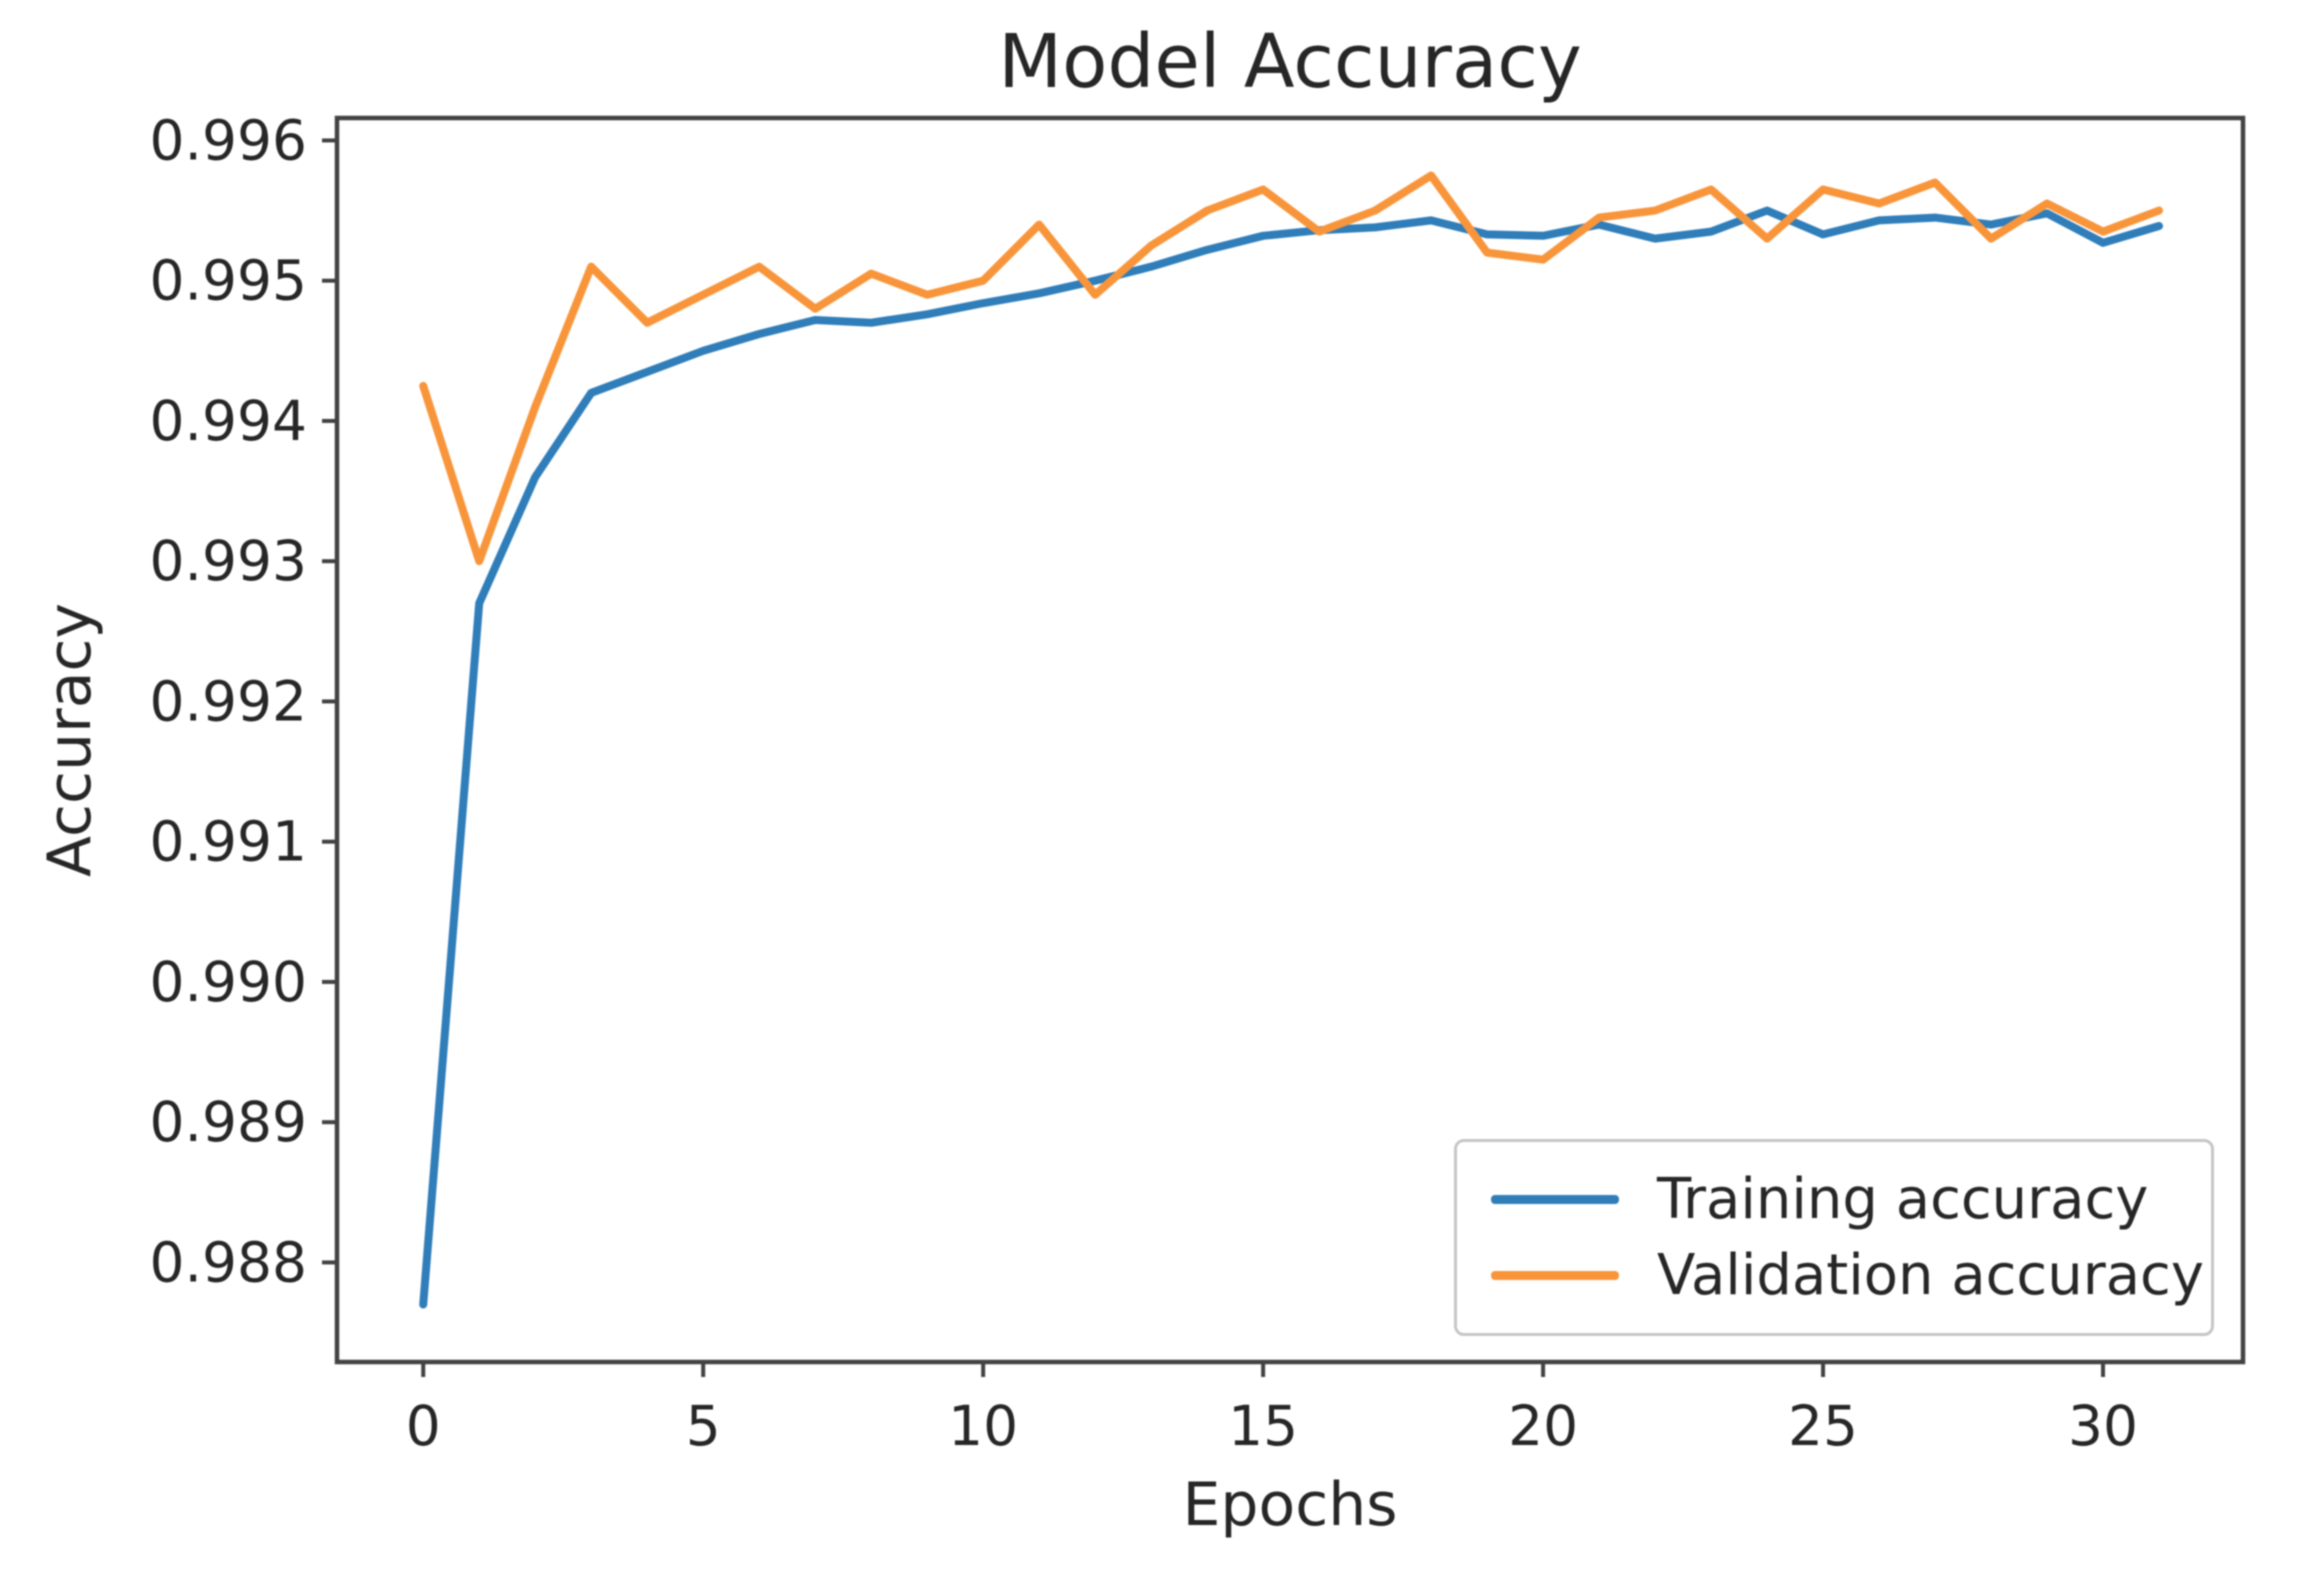 This screenshot has width=2317, height=1579. I want to click on y-tick-label: 0.988, so click(228, 1262).